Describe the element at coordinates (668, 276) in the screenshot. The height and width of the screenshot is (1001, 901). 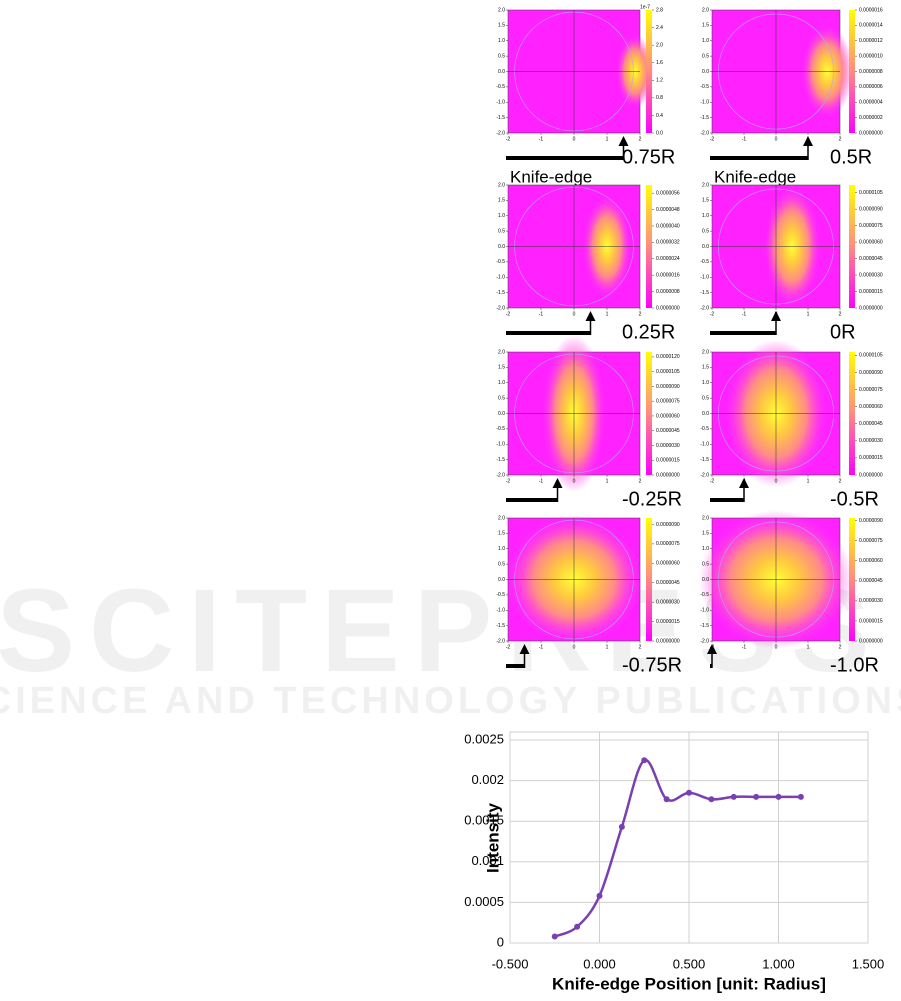
I see `colorbar-tick-label: 0.0000016` at that location.